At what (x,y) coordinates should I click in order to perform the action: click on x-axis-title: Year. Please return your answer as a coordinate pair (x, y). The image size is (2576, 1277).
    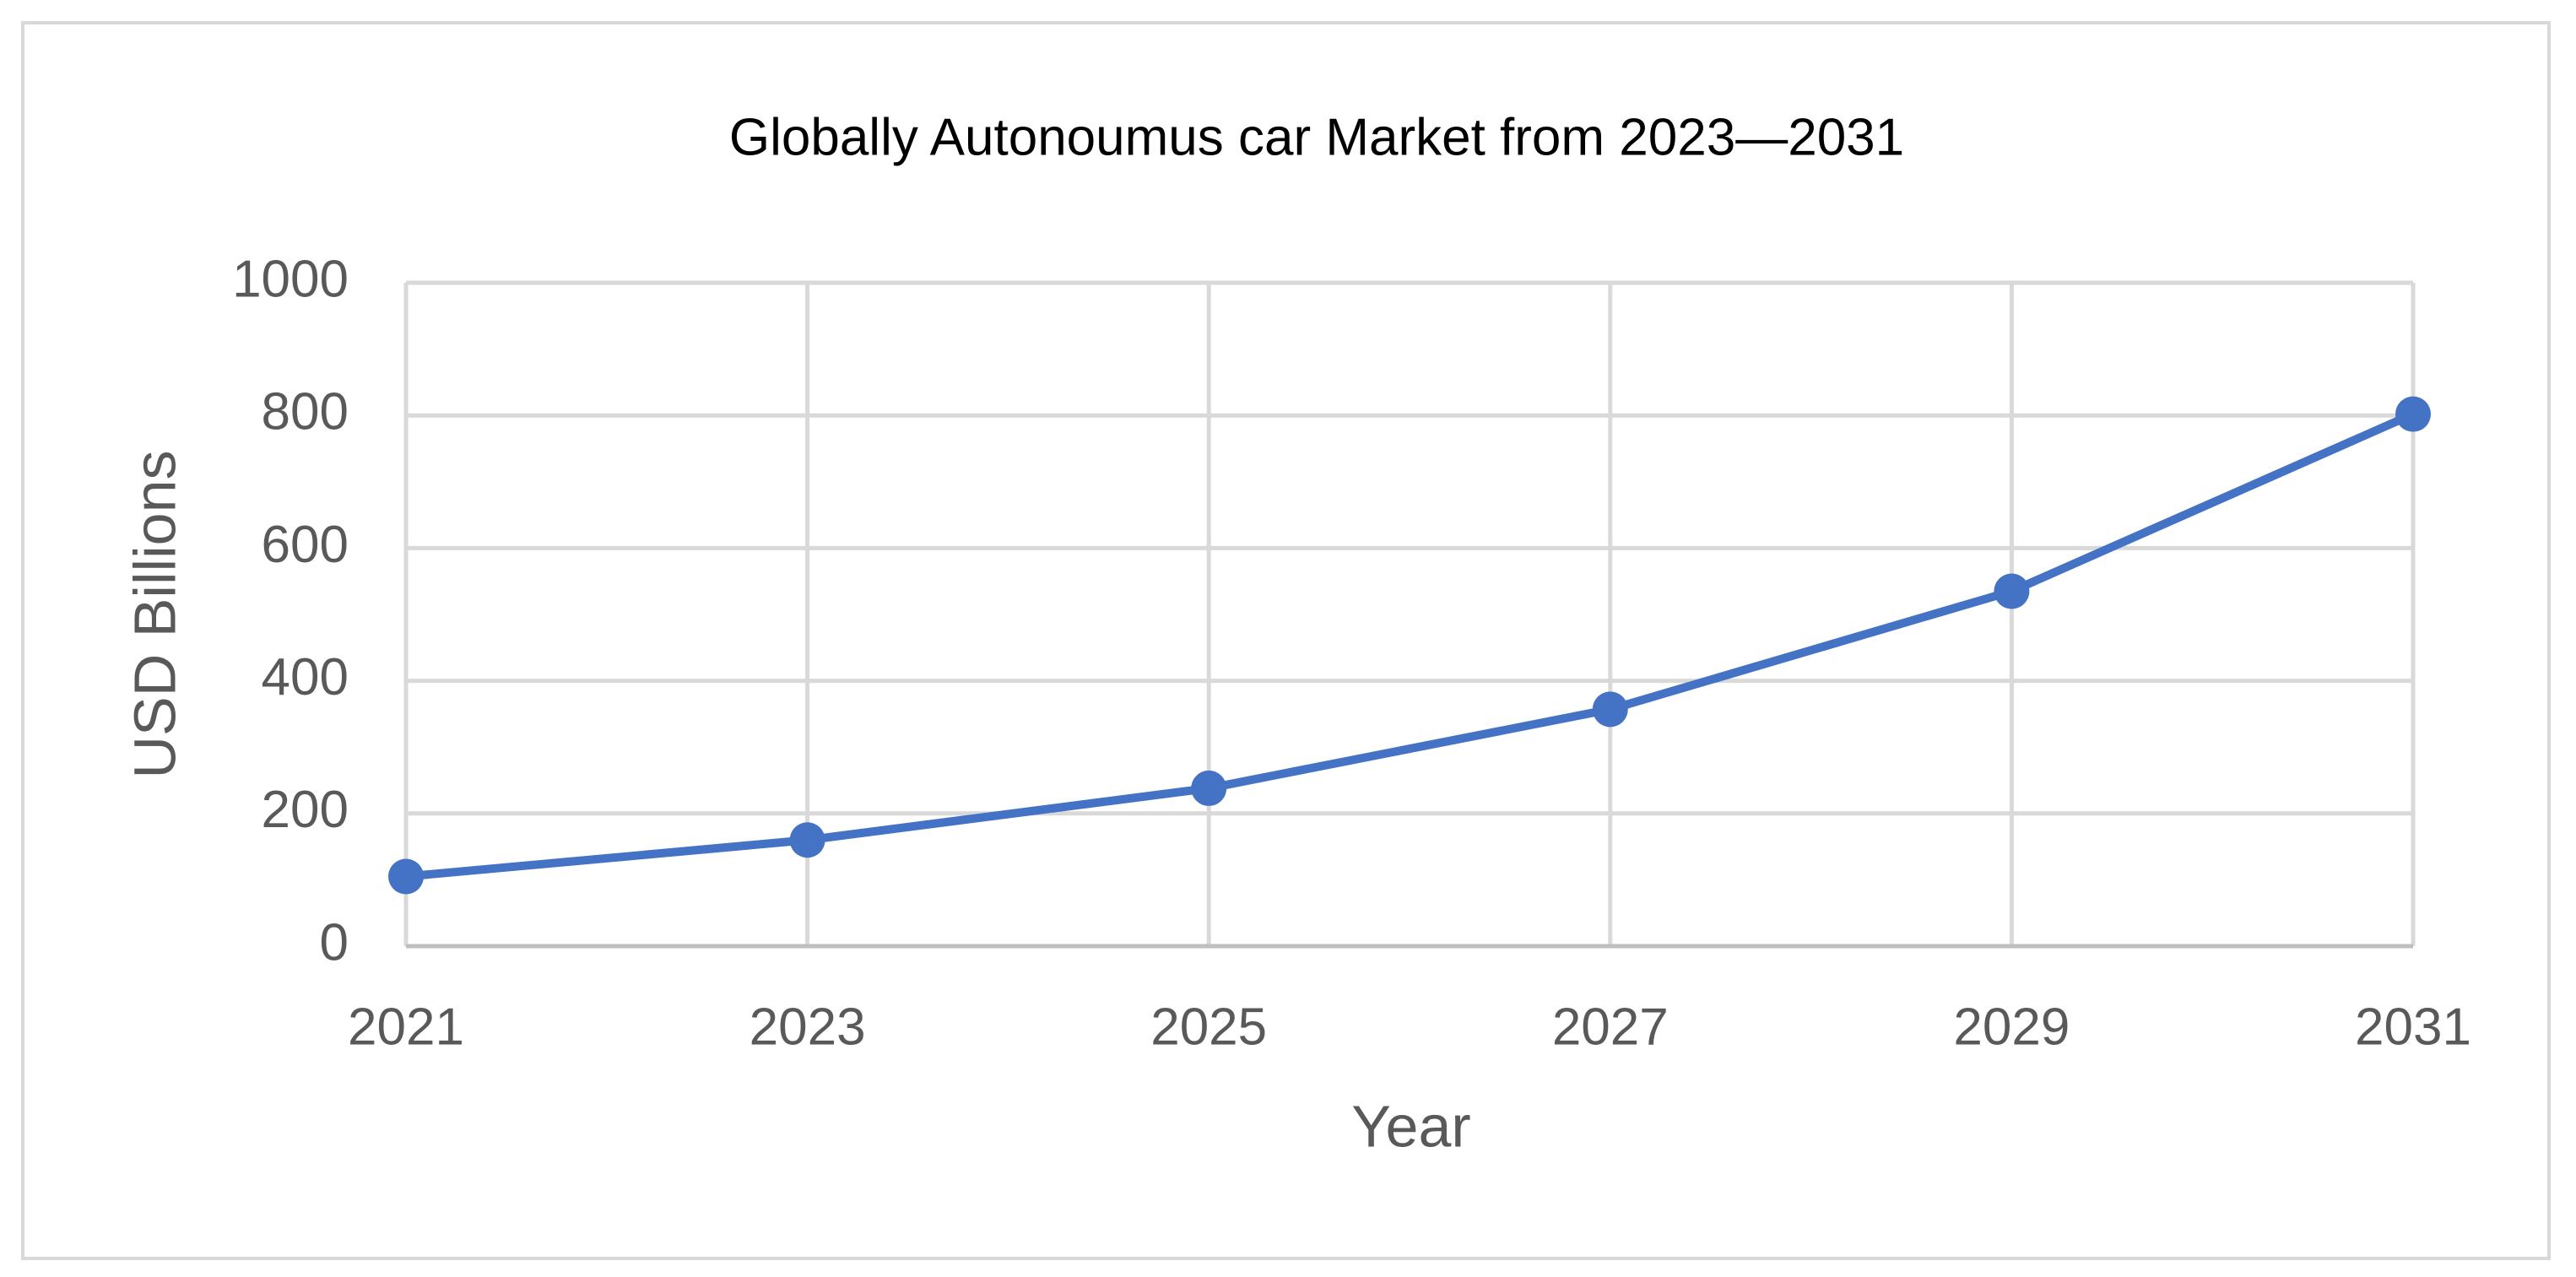
    Looking at the image, I should click on (1410, 1126).